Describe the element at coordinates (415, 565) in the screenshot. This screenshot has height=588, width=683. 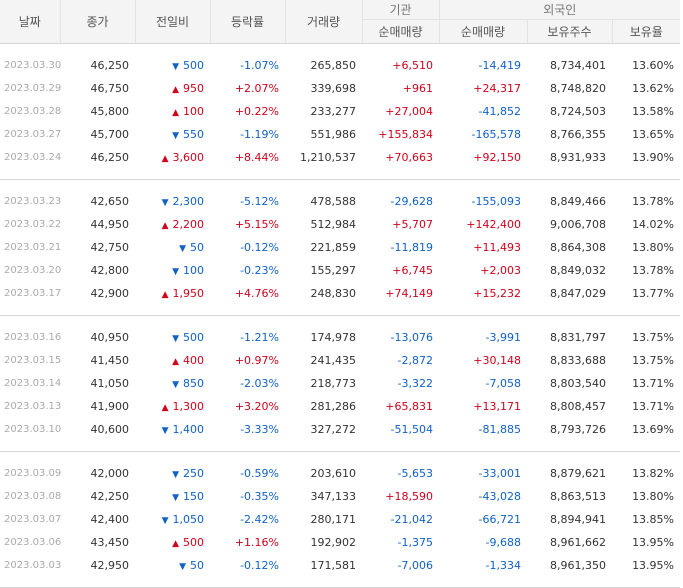
I see `inst-net-cell: -7,006` at that location.